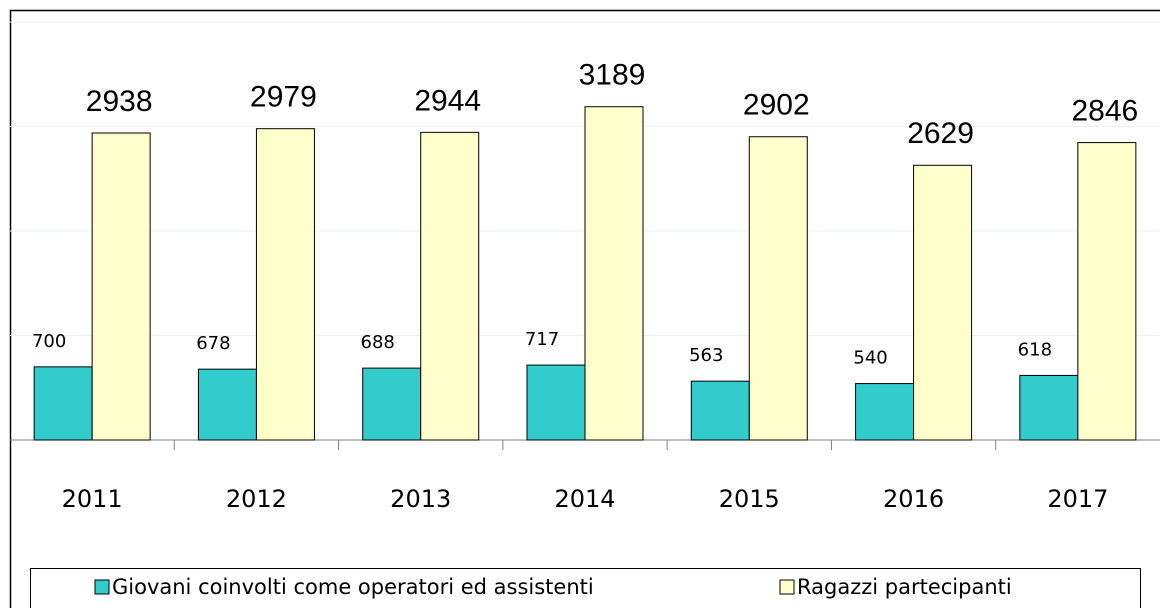 Image resolution: width=1160 pixels, height=608 pixels. What do you see at coordinates (1035, 349) in the screenshot?
I see `value-label: 618` at bounding box center [1035, 349].